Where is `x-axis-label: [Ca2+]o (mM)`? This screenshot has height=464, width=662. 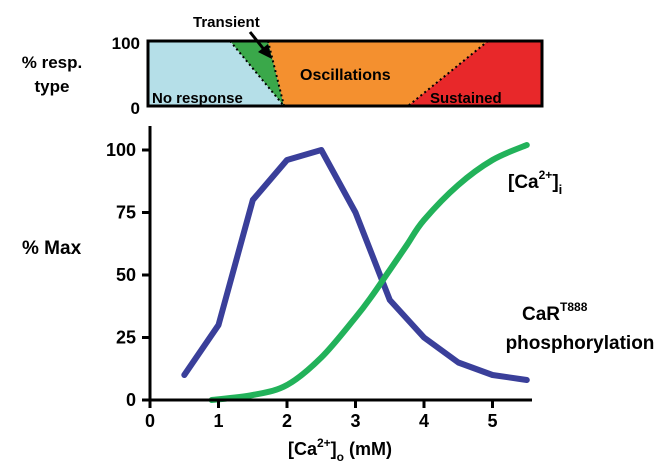 x-axis-label: [Ca2+]o (mM) is located at coordinates (340, 450).